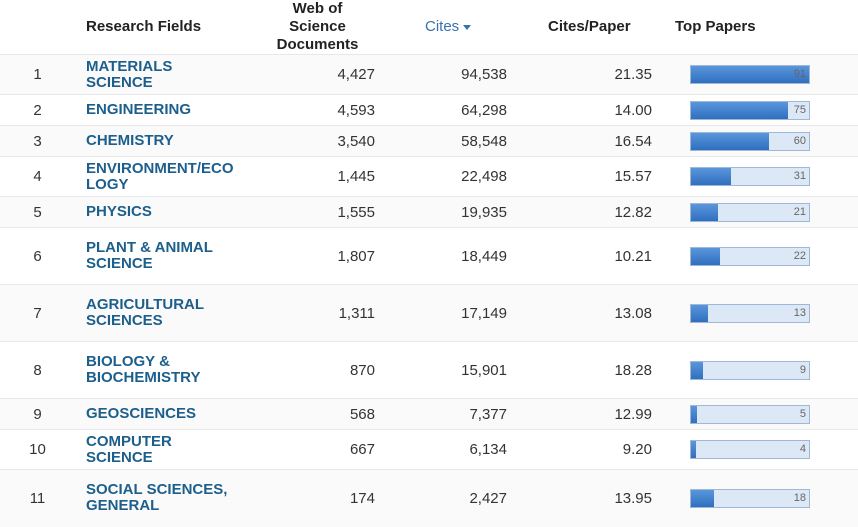 This screenshot has height=527, width=858. I want to click on column-header: Research Fields, so click(144, 26).